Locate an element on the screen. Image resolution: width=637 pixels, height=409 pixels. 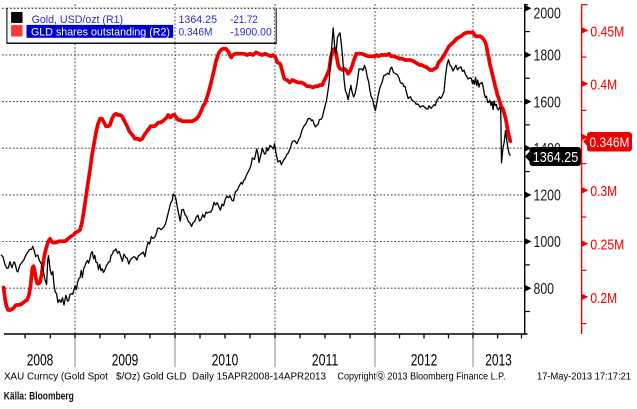
svg-text: 2011 is located at coordinates (325, 360).